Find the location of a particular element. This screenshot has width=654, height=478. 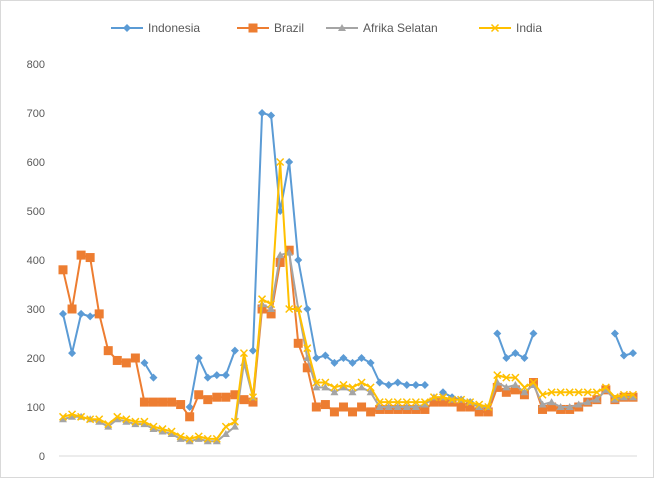

legend-item-afrika-selatan: Afrika Selatan is located at coordinates (382, 28).